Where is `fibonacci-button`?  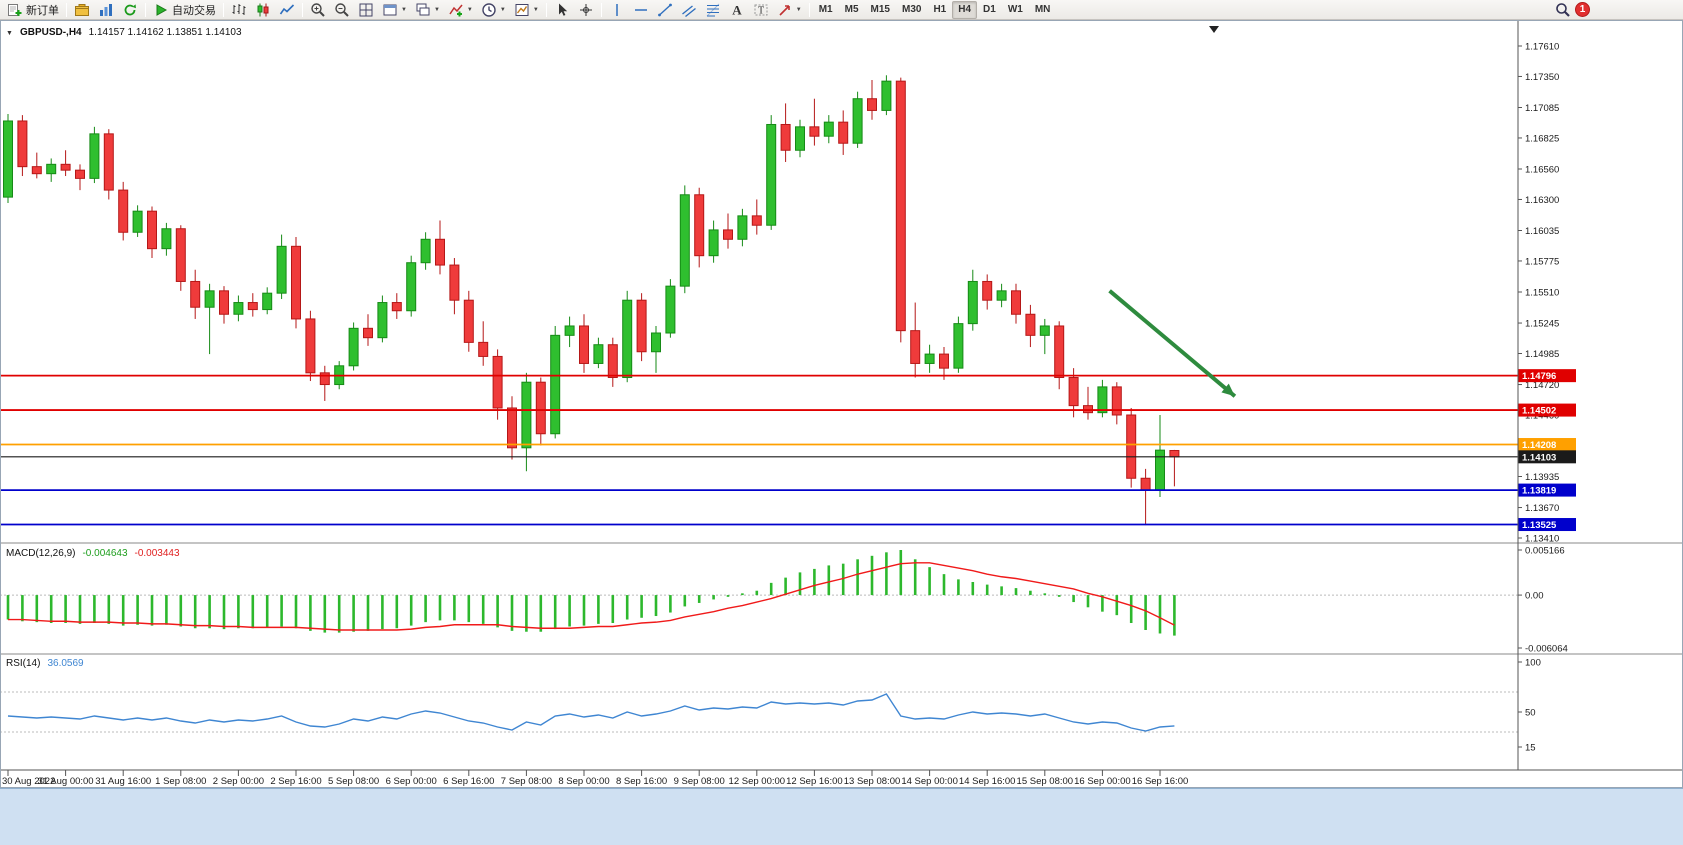 fibonacci-button is located at coordinates (713, 10).